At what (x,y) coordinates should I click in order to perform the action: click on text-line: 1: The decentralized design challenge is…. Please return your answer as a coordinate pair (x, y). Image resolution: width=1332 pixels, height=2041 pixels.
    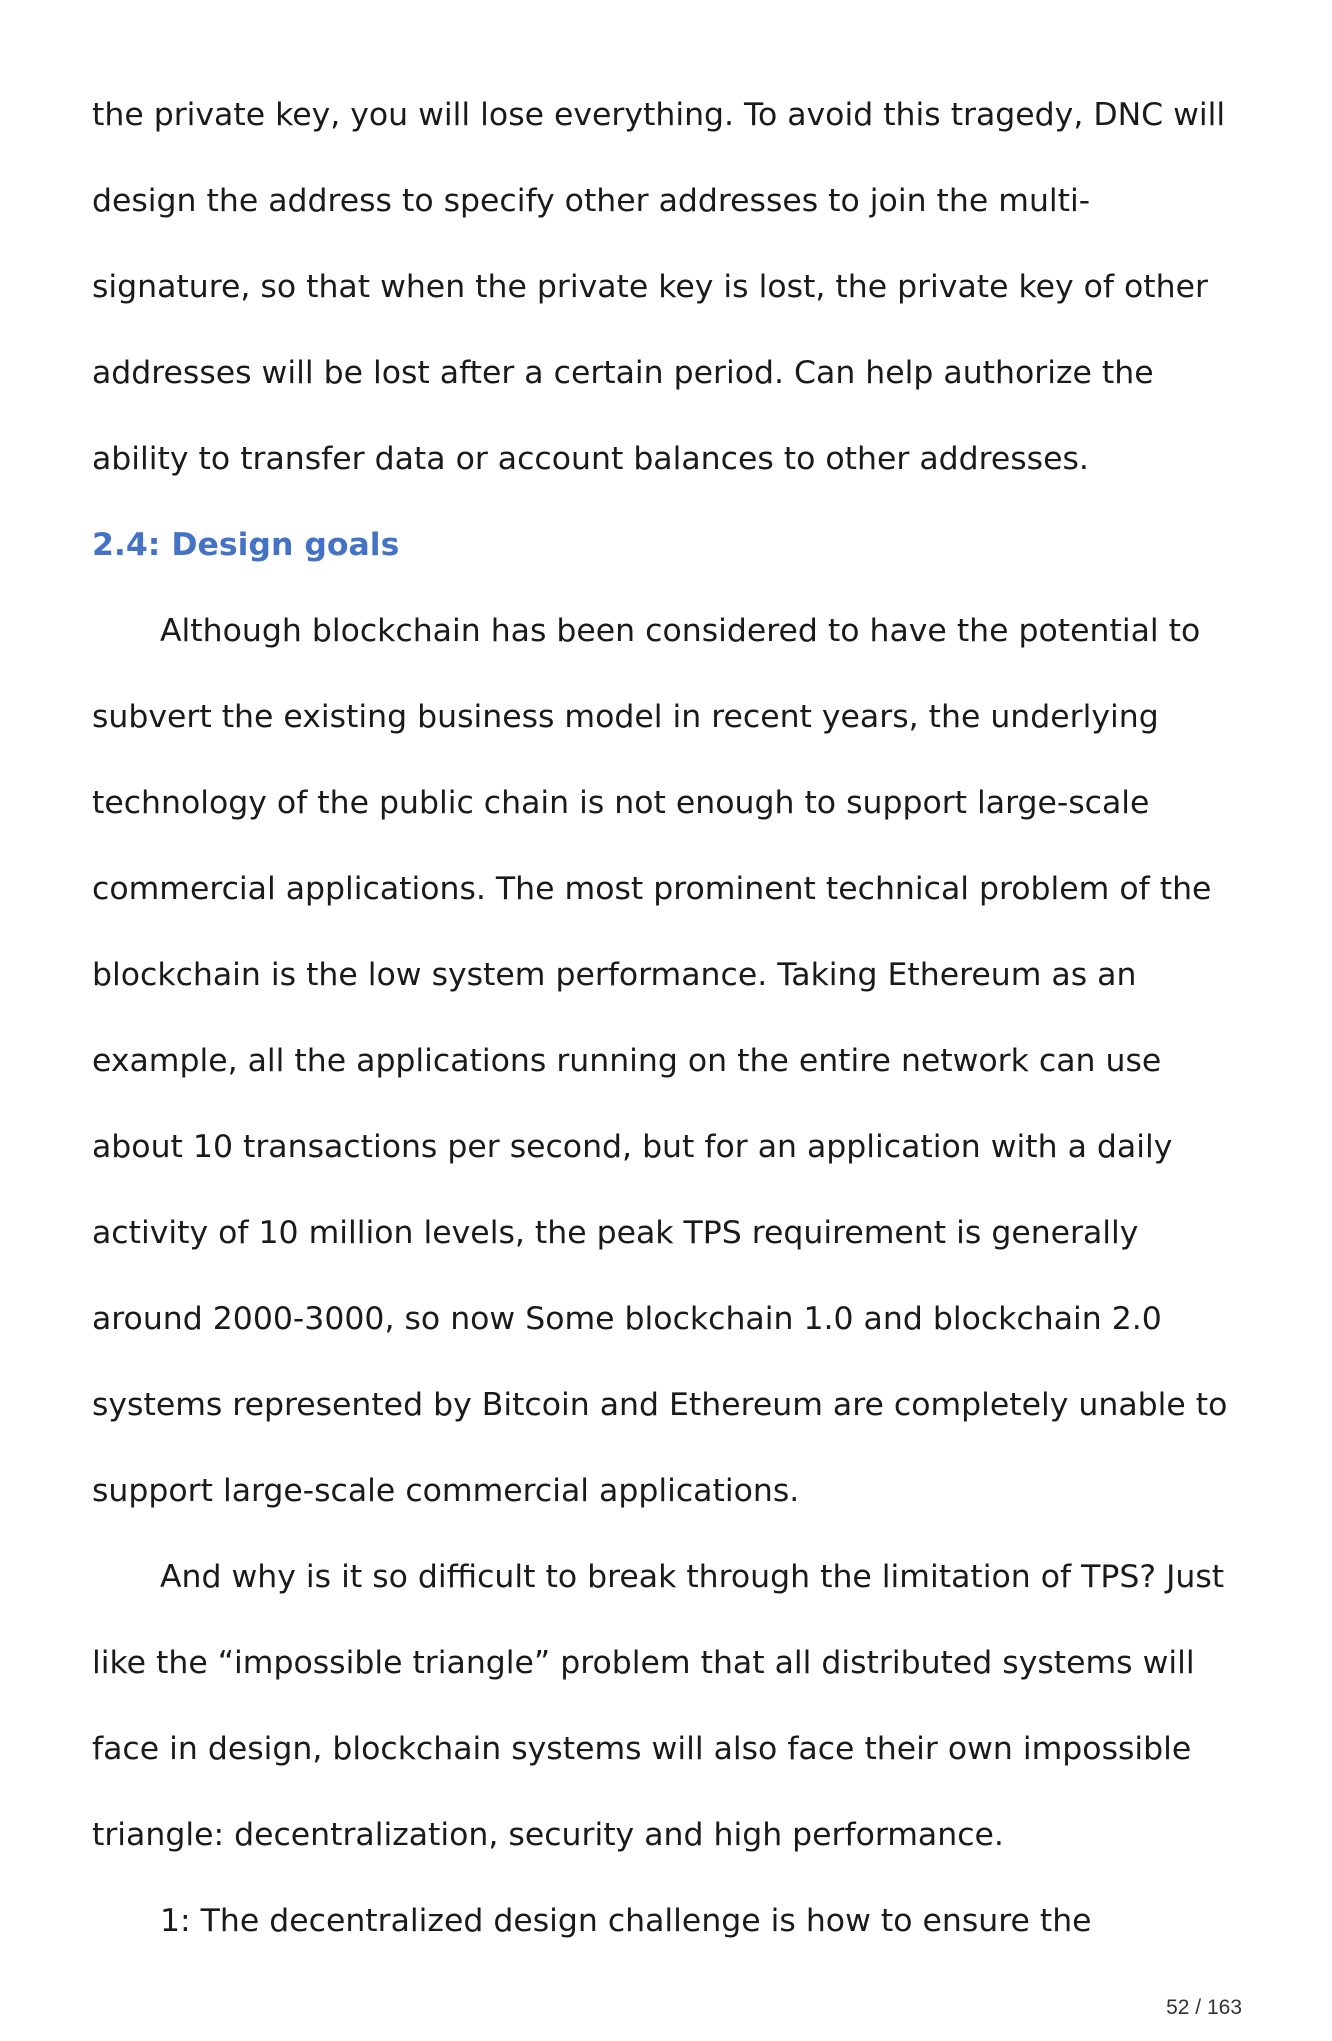
    Looking at the image, I should click on (626, 1921).